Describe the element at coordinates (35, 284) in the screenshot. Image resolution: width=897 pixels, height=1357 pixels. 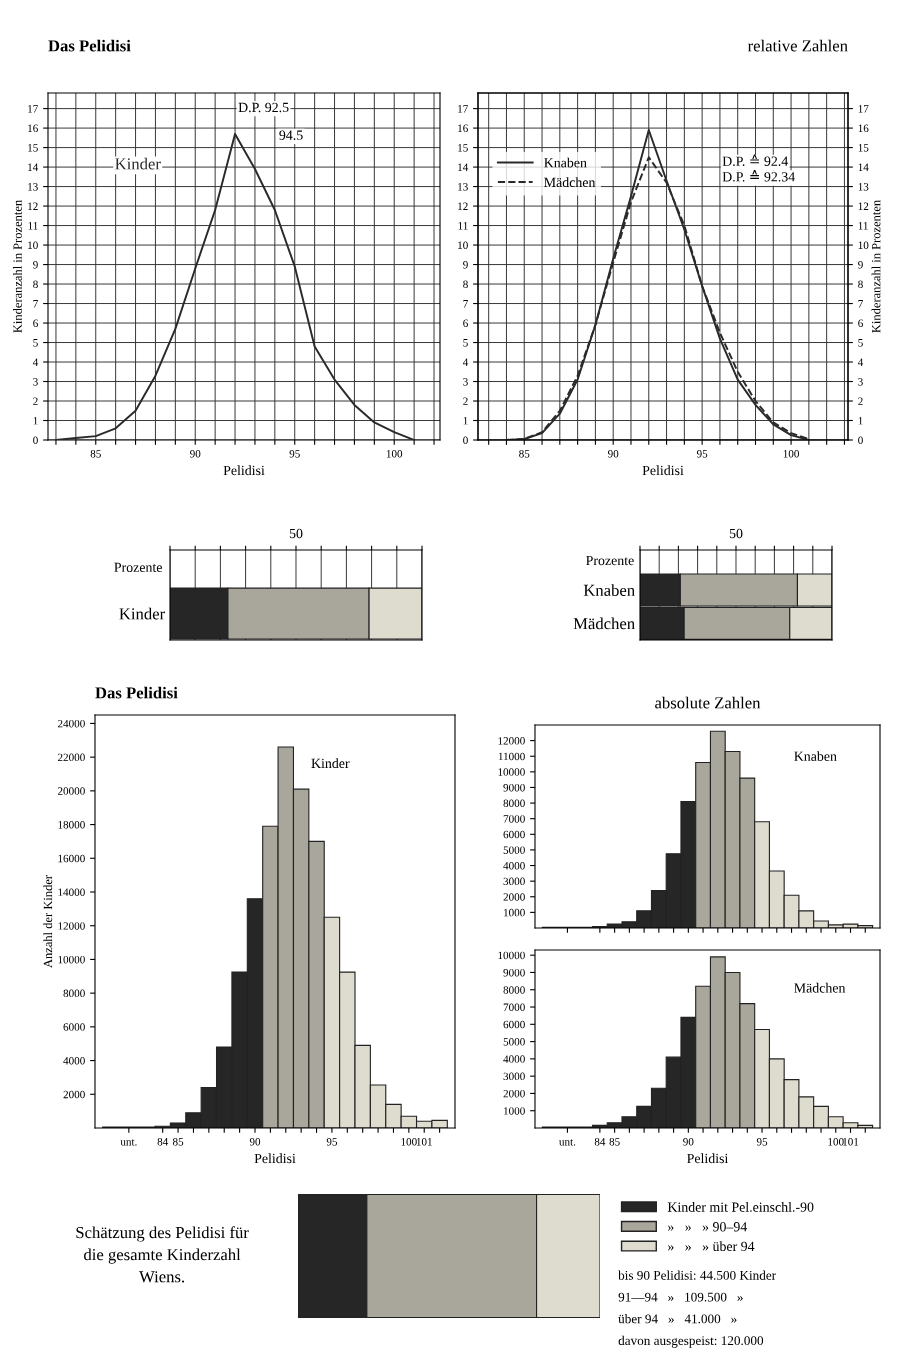
I see `y-tick-label: 8` at that location.